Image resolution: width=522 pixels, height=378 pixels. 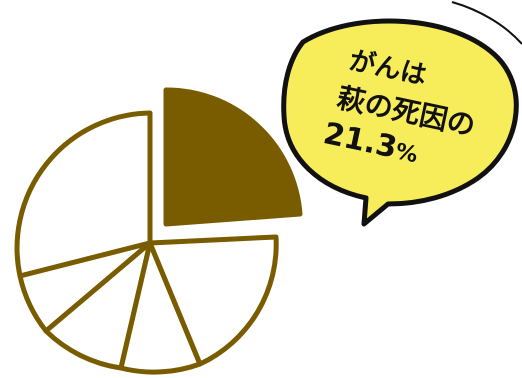 I want to click on pie-slice-right, so click(x=213, y=300).